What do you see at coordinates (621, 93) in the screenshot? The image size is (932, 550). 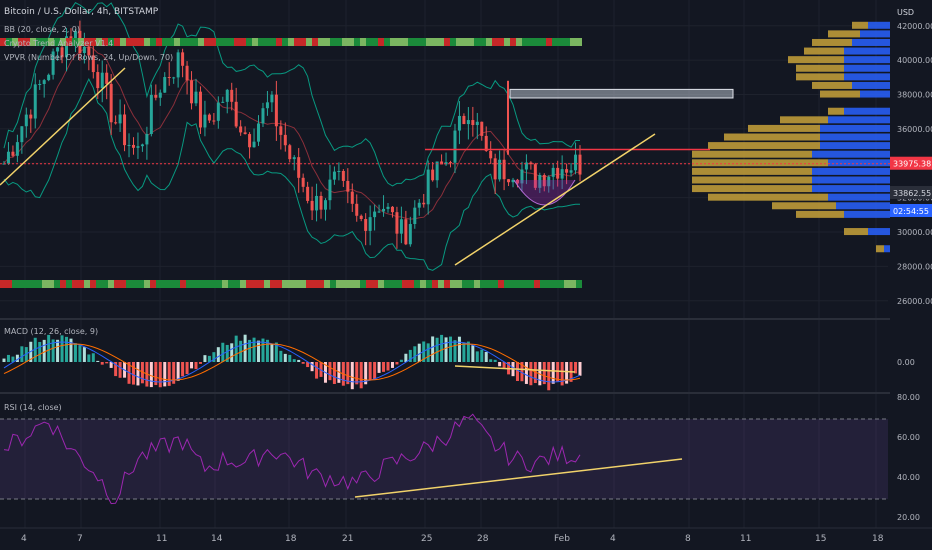 I see `supply-zone-box` at bounding box center [621, 93].